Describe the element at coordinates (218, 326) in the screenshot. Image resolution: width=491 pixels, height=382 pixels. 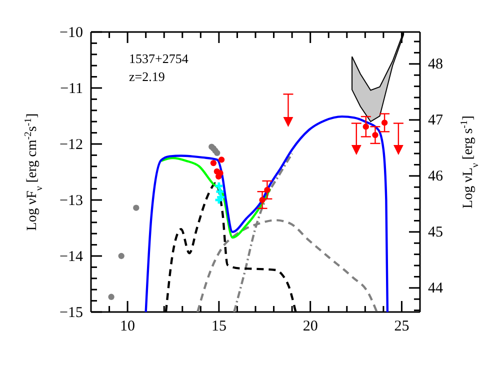
I see `x-tick-label: 15` at that location.